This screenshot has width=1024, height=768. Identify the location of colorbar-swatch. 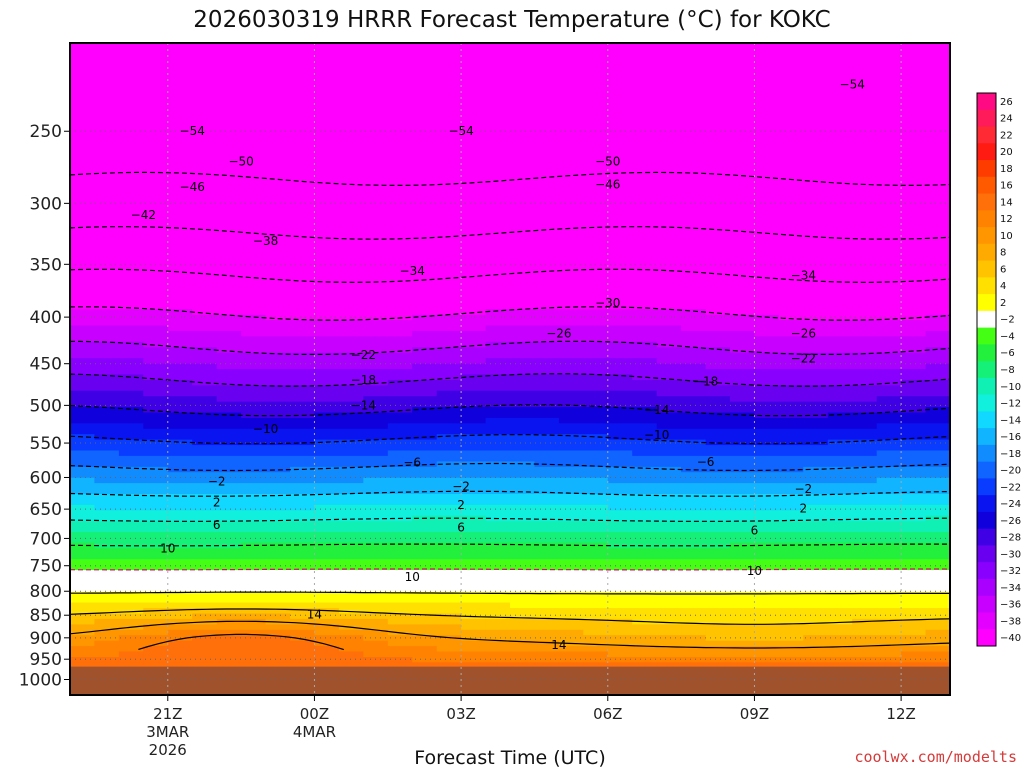
(986, 638).